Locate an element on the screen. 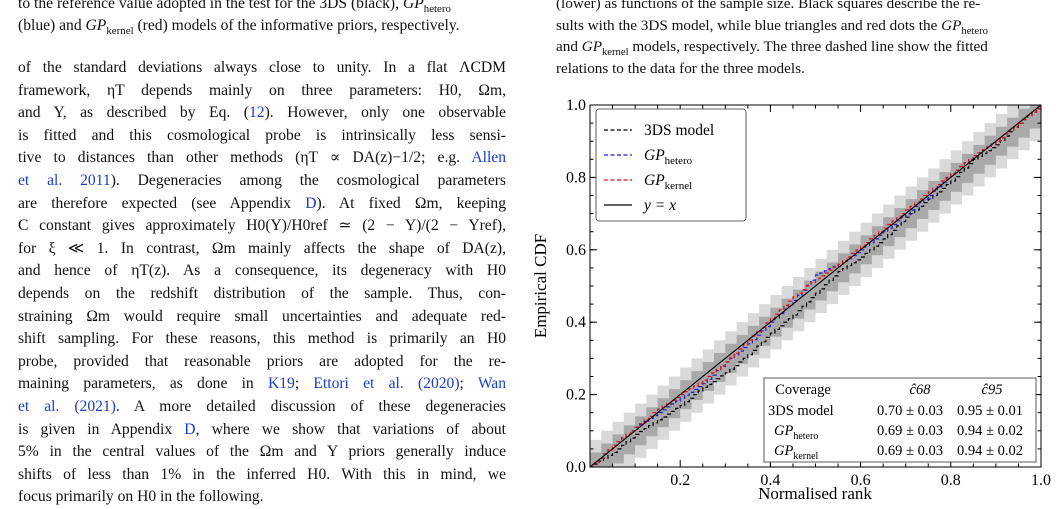 Image resolution: width=1056 pixels, height=509 pixels. legend-item-gphetero: GPhetero is located at coordinates (648, 157).